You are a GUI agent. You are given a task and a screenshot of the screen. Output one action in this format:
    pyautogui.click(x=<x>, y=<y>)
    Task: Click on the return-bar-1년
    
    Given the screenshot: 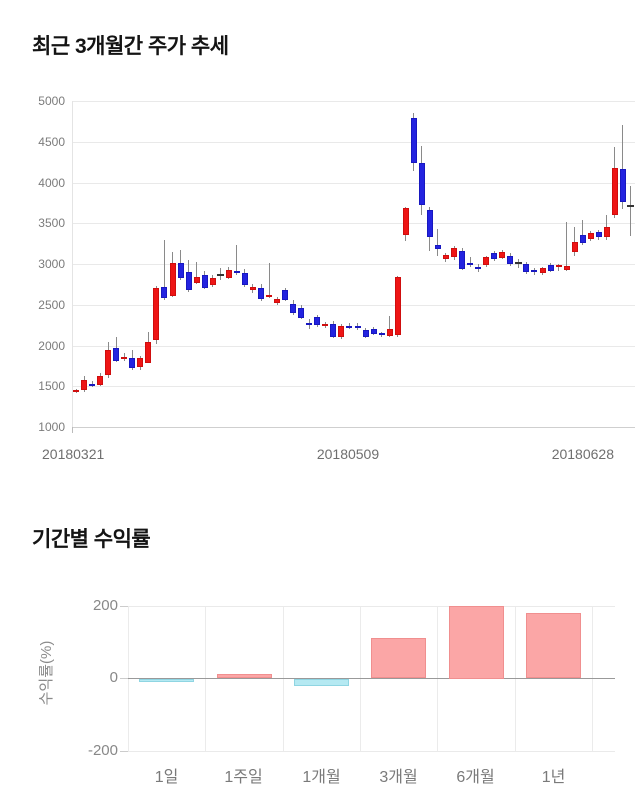 What is the action you would take?
    pyautogui.click(x=553, y=645)
    